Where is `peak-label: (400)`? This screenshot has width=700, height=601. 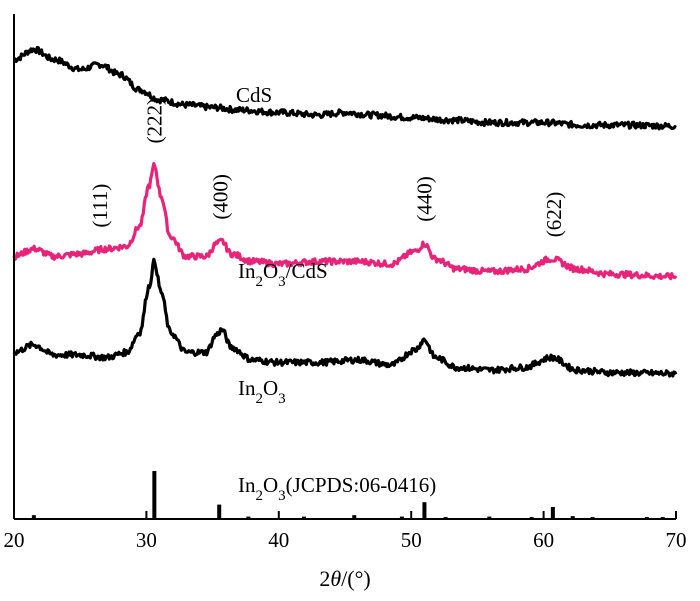 peak-label: (400) is located at coordinates (221, 197).